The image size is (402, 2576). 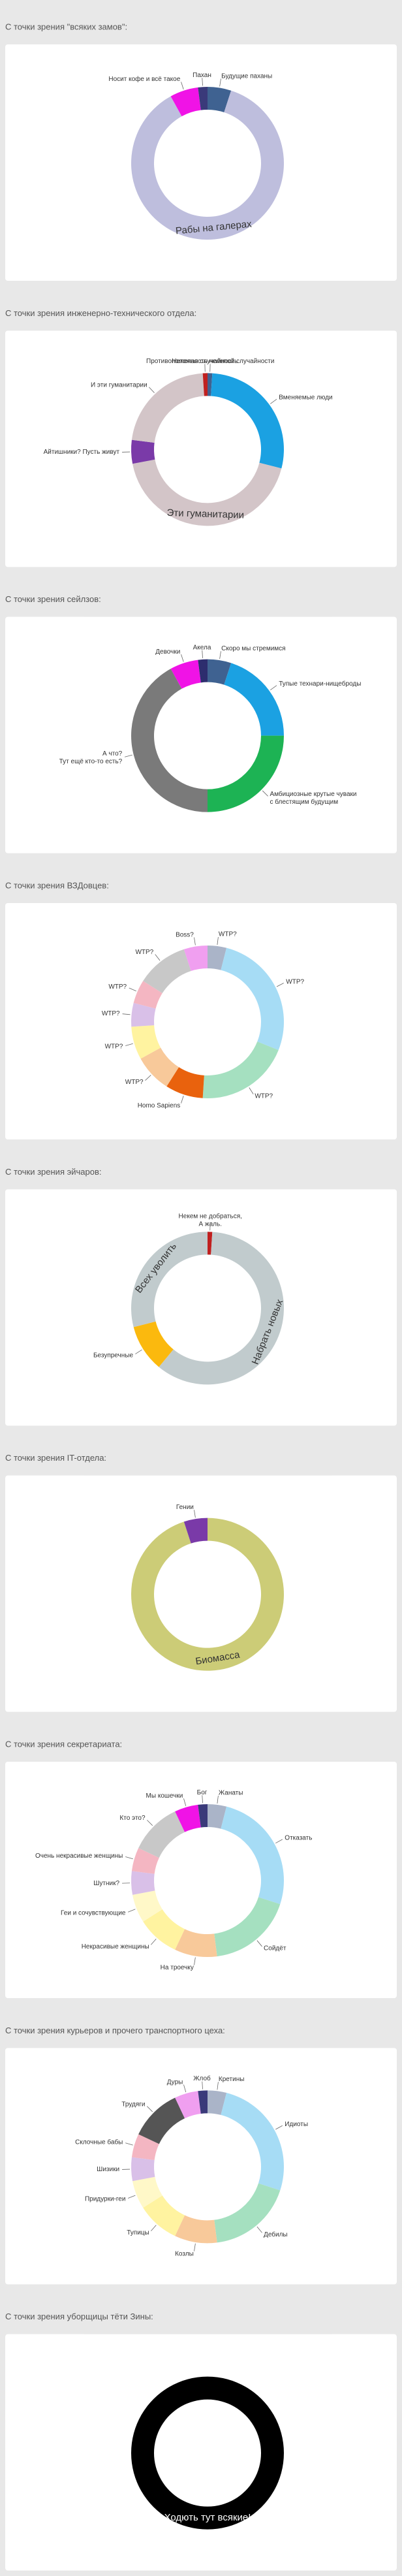 I want to click on chart-title: С точки зрения уборщицы тёти Зины:, so click(x=79, y=2316).